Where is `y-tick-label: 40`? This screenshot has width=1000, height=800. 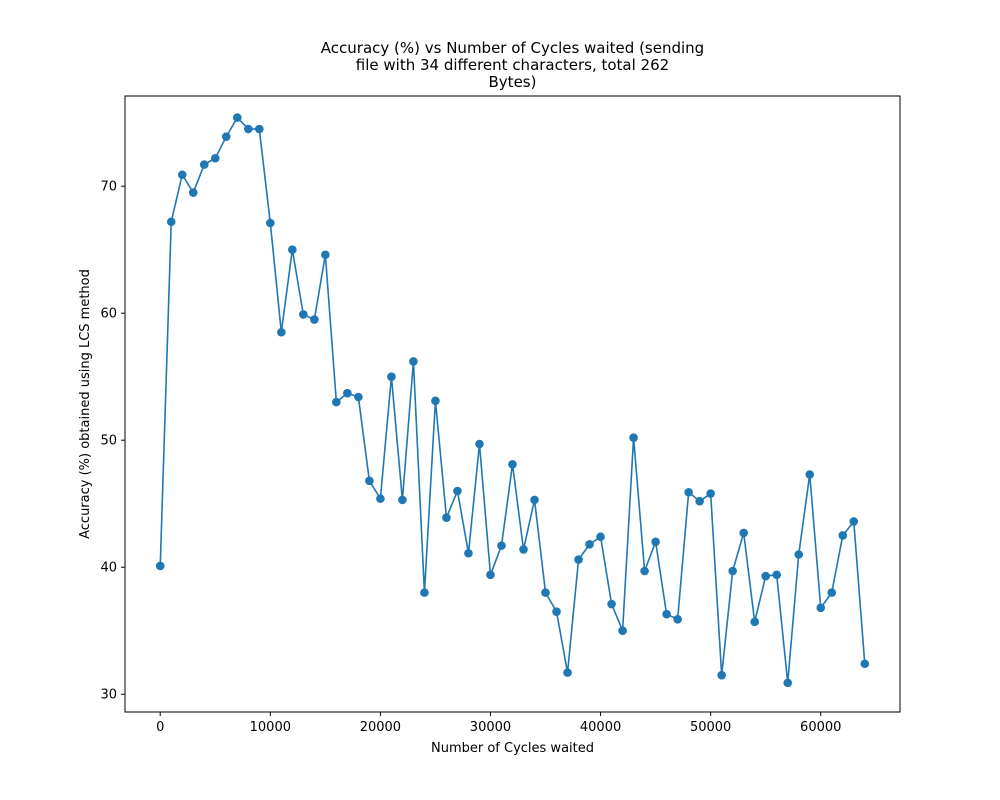
y-tick-label: 40 is located at coordinates (108, 568).